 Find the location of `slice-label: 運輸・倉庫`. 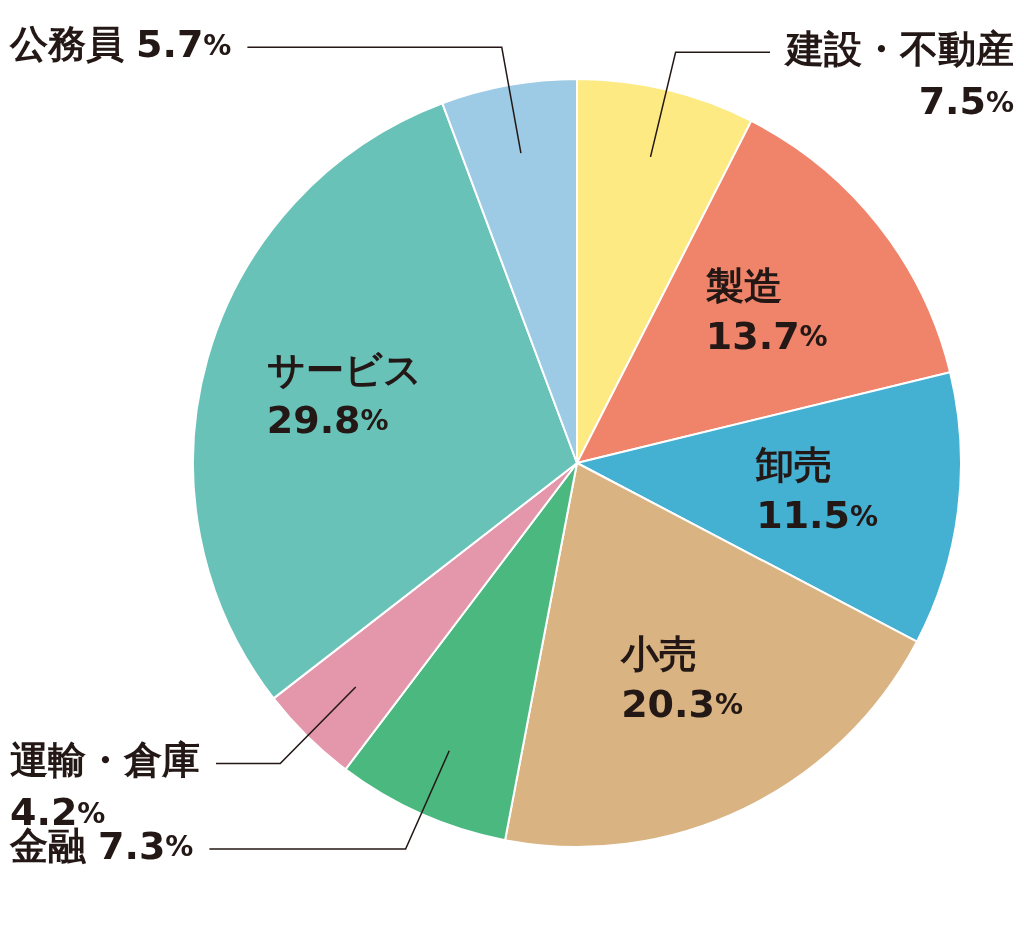

slice-label: 運輸・倉庫 is located at coordinates (105, 760).